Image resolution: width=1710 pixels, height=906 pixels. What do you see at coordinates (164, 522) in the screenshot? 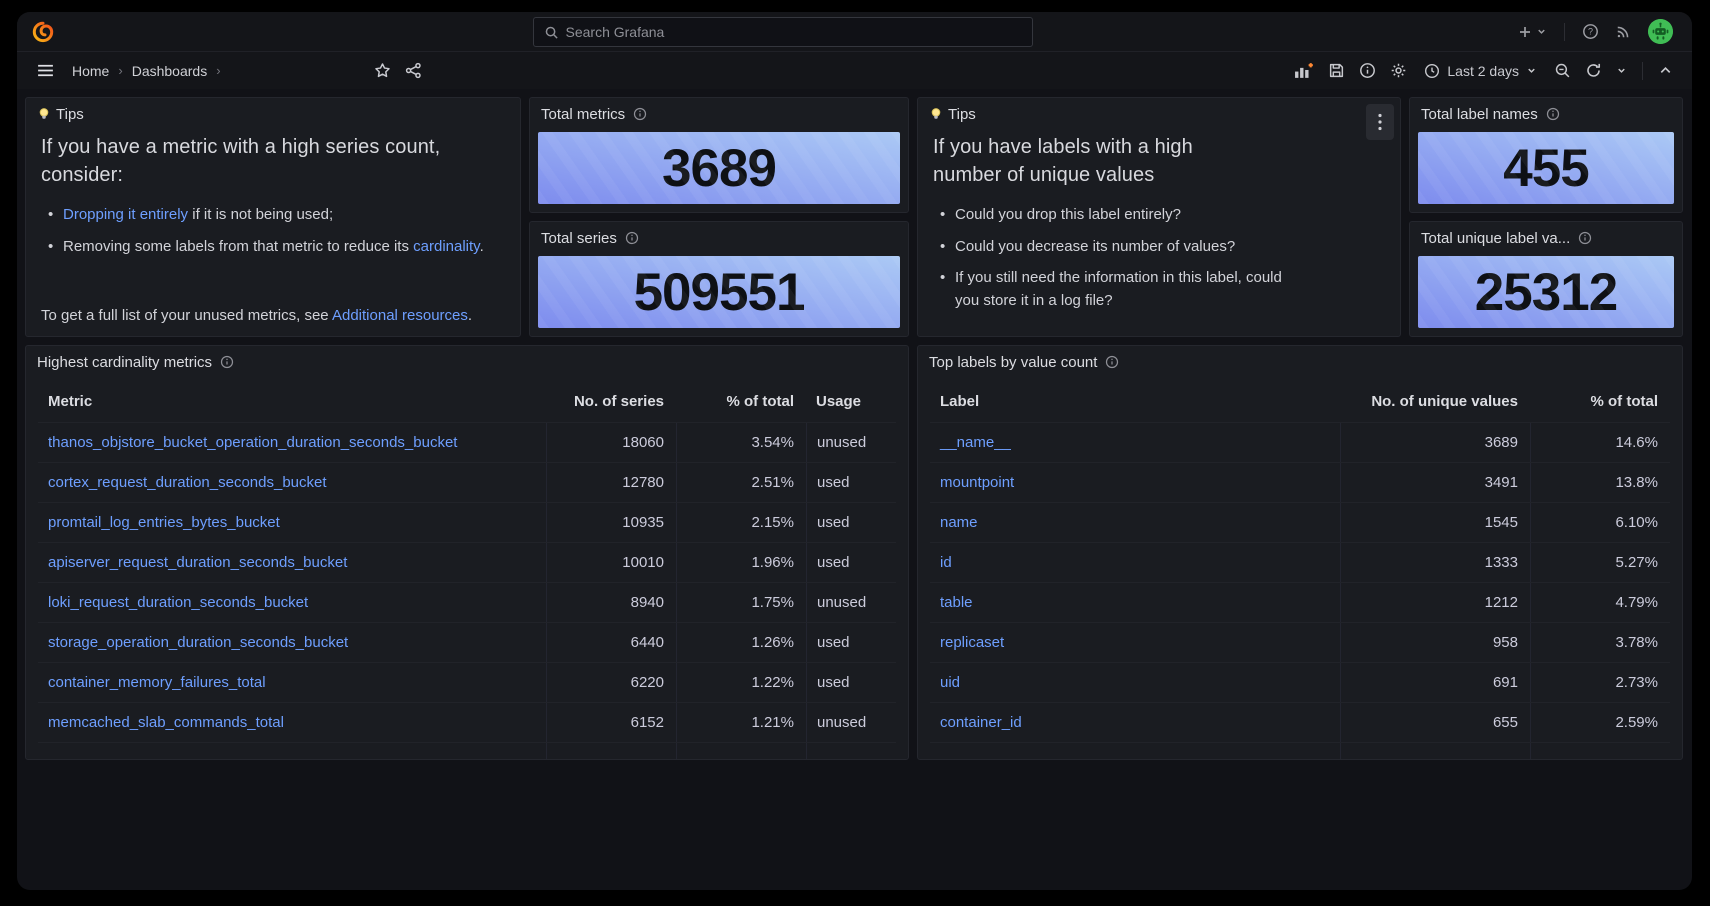
I see `metric-link: promtail_log_entries_bytes_bucket` at bounding box center [164, 522].